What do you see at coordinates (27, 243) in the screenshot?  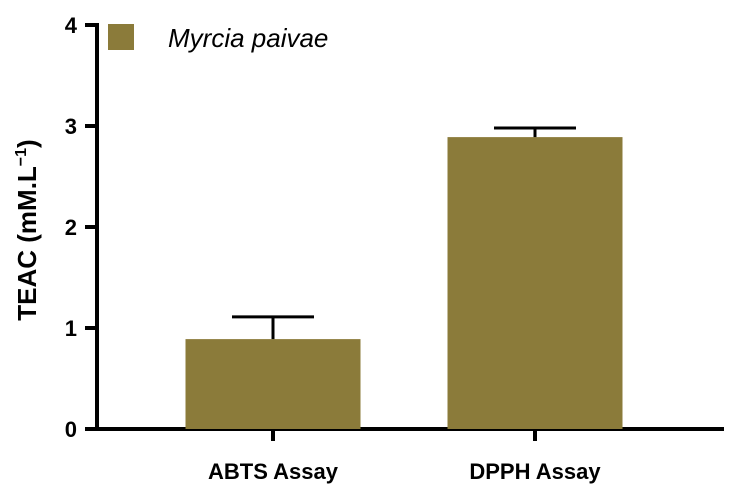 I see `y-axis-title-text: TEAC (mM.L` at bounding box center [27, 243].